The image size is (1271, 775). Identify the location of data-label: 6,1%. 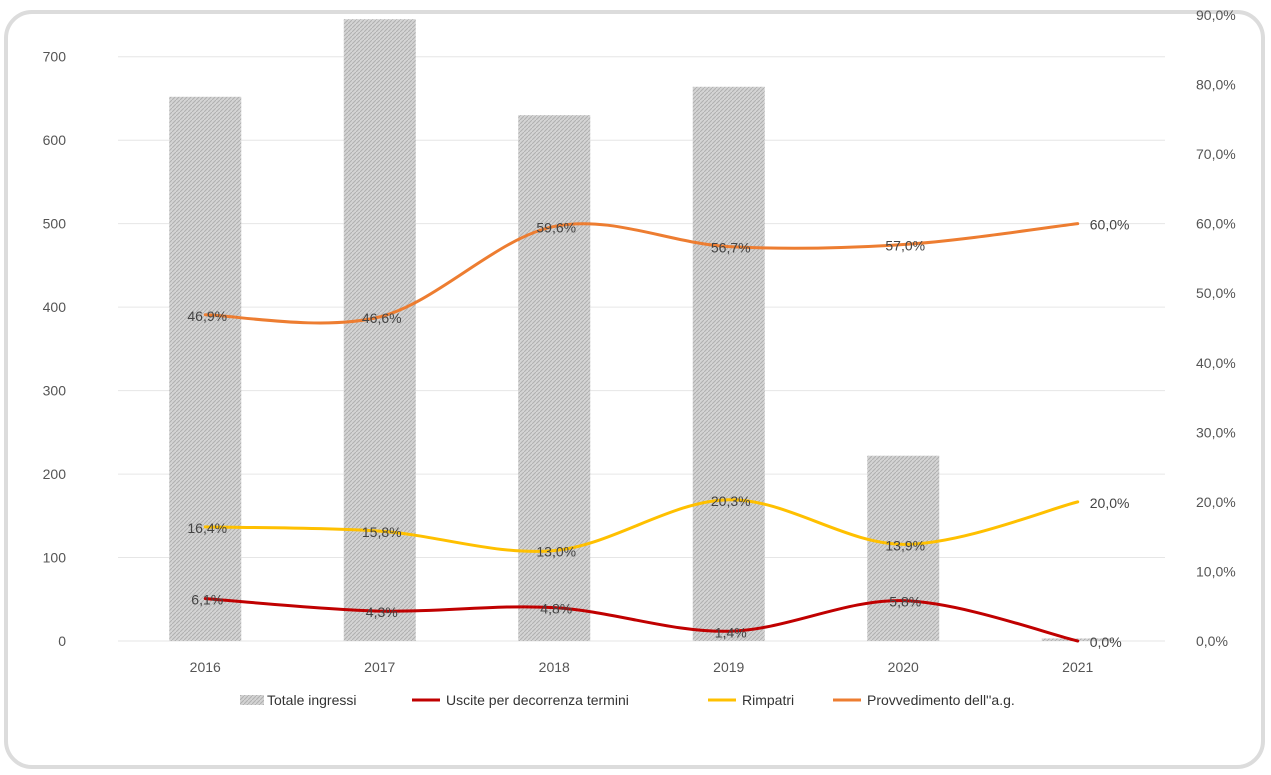
(207, 600).